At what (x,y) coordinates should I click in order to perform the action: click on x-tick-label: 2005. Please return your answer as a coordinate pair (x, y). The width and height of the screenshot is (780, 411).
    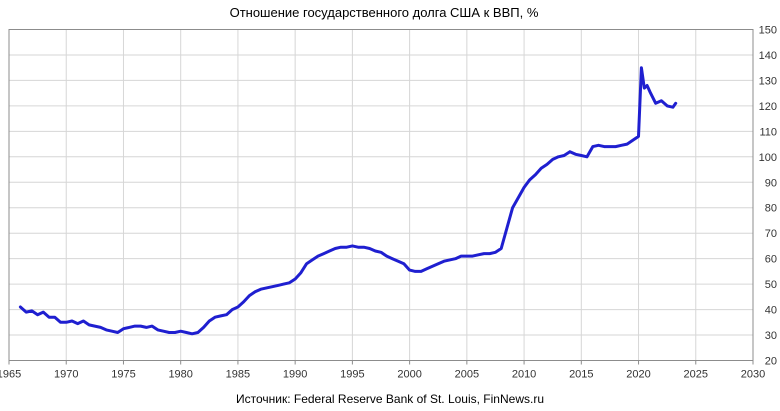
    Looking at the image, I should click on (467, 375).